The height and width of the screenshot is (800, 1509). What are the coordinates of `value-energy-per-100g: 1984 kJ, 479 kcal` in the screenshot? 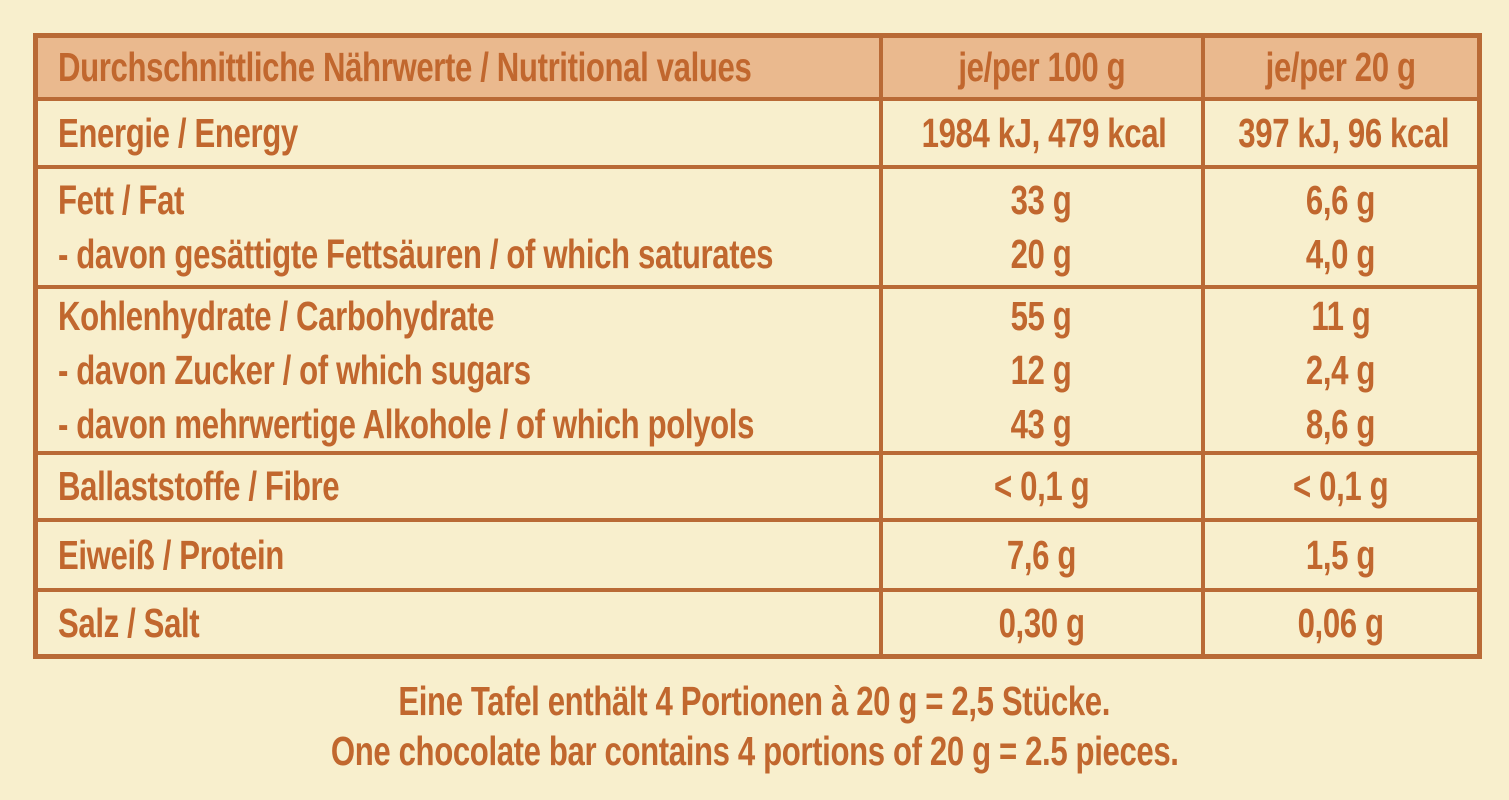 It's located at (1043, 132).